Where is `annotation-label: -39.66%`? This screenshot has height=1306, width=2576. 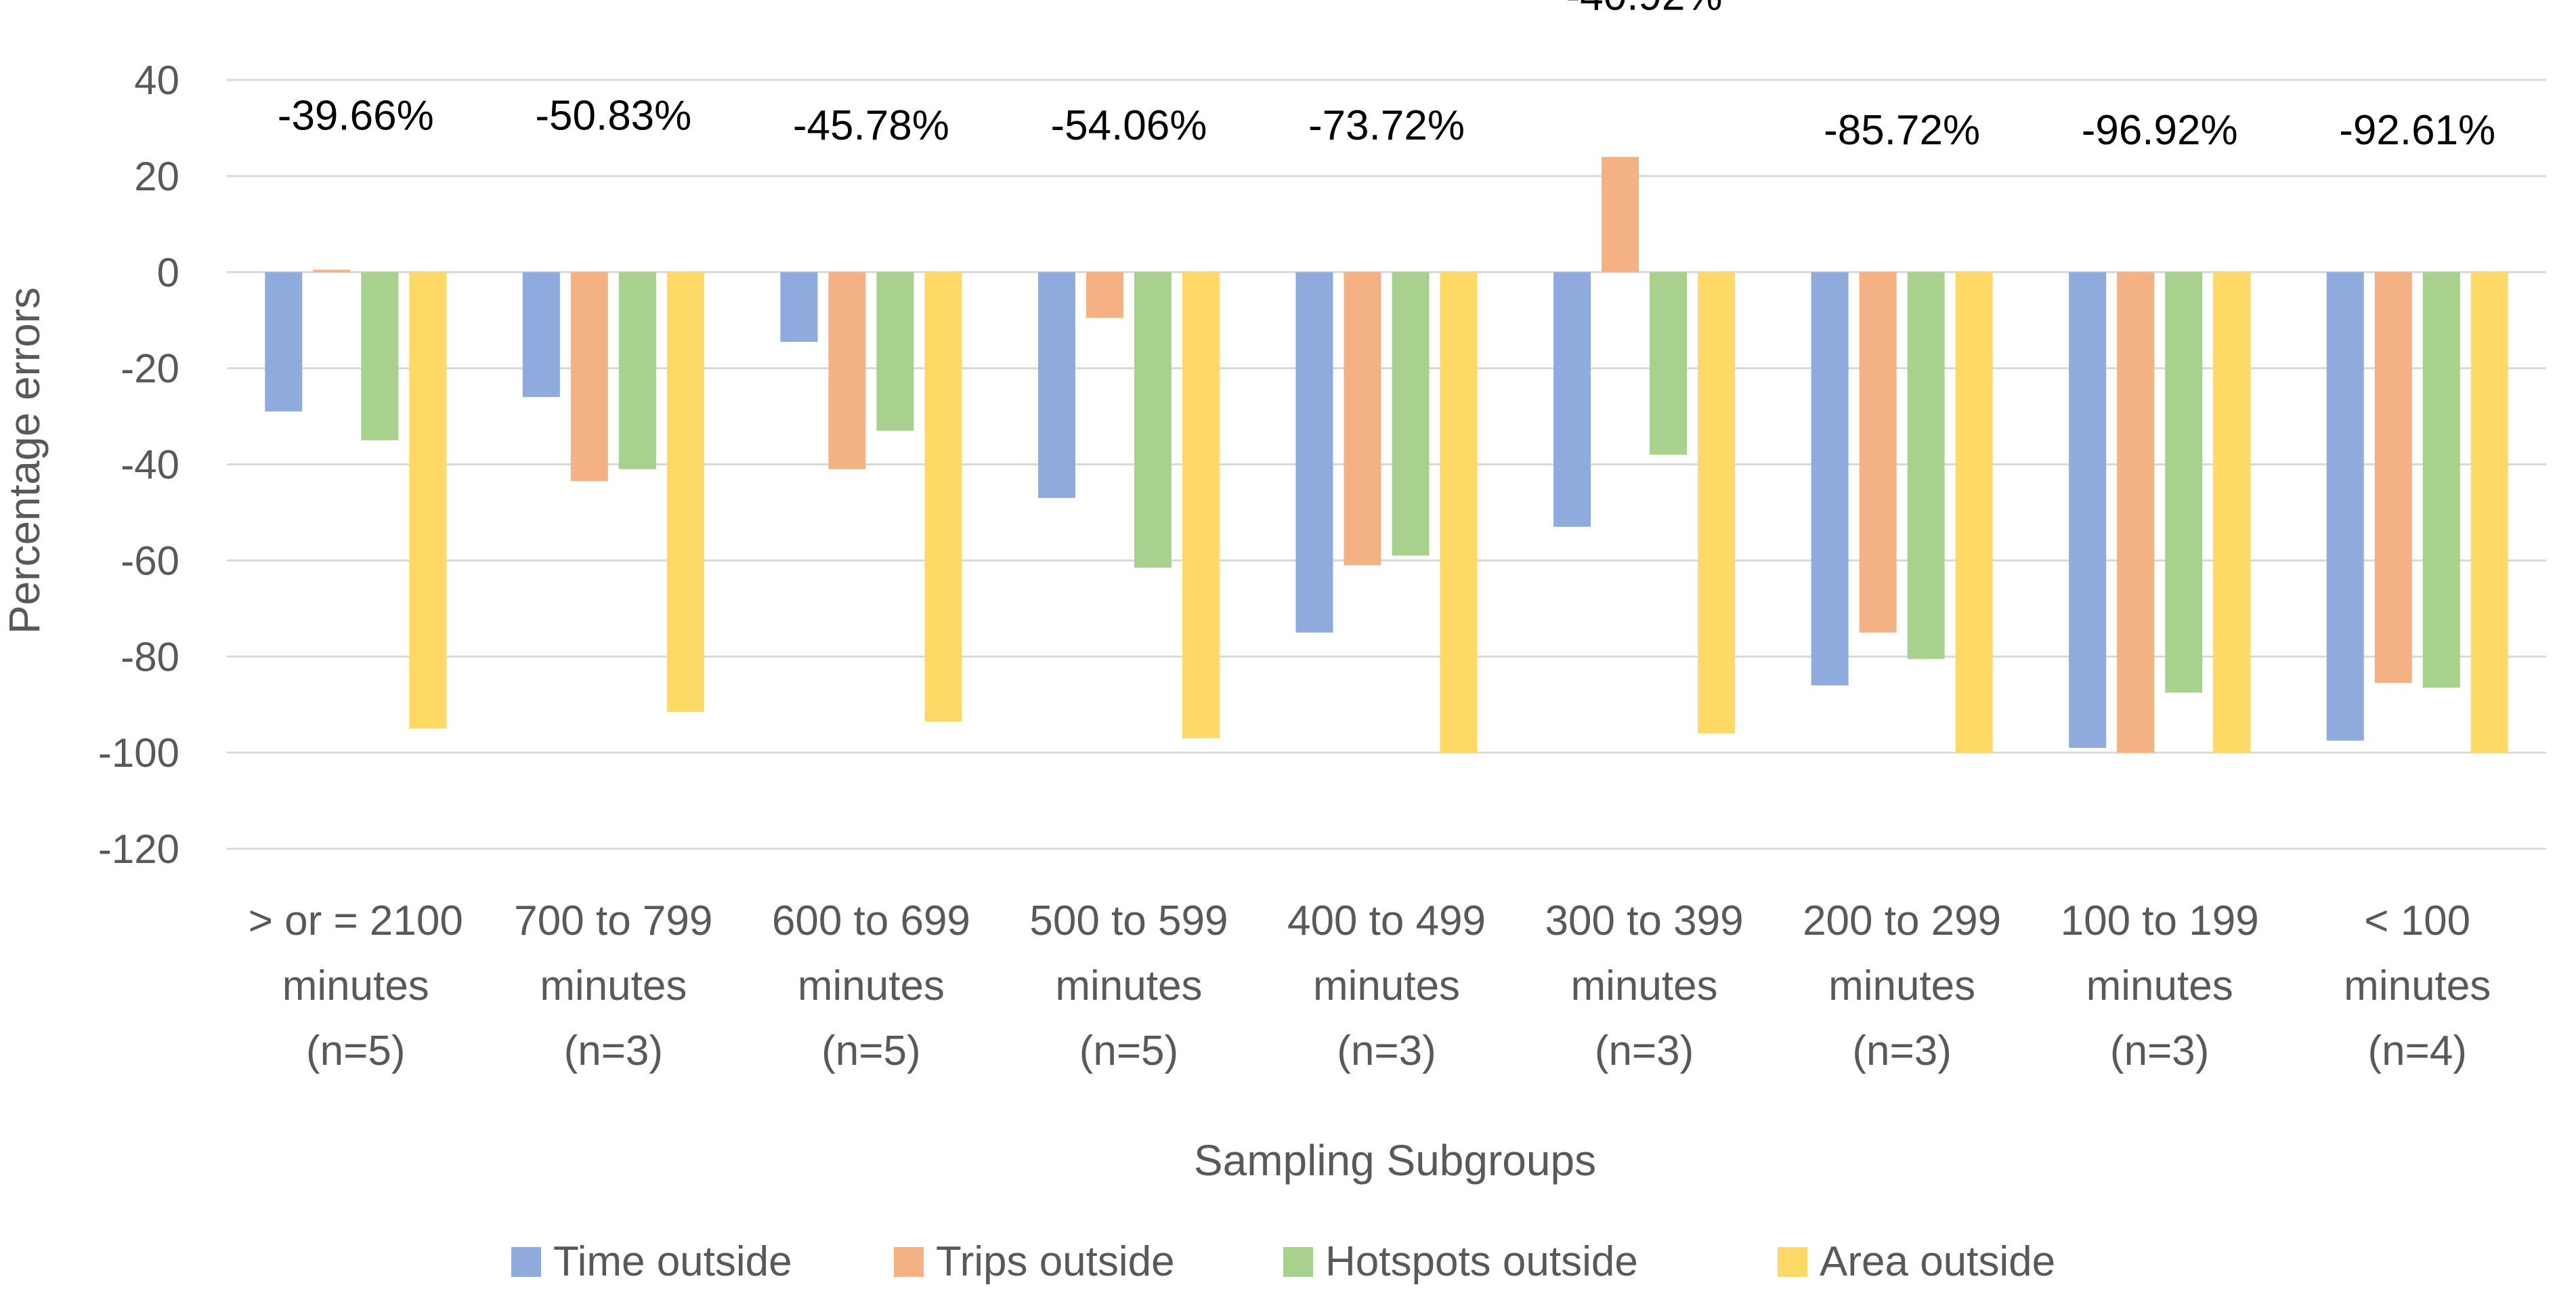 annotation-label: -39.66% is located at coordinates (356, 117).